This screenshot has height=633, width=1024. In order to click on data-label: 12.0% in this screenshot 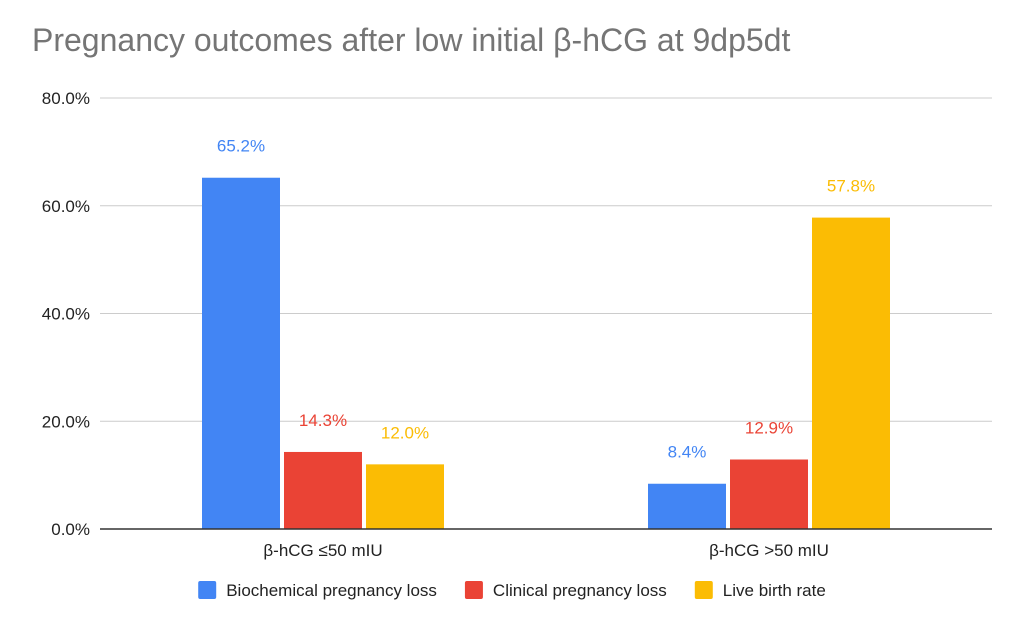, I will do `click(405, 432)`.